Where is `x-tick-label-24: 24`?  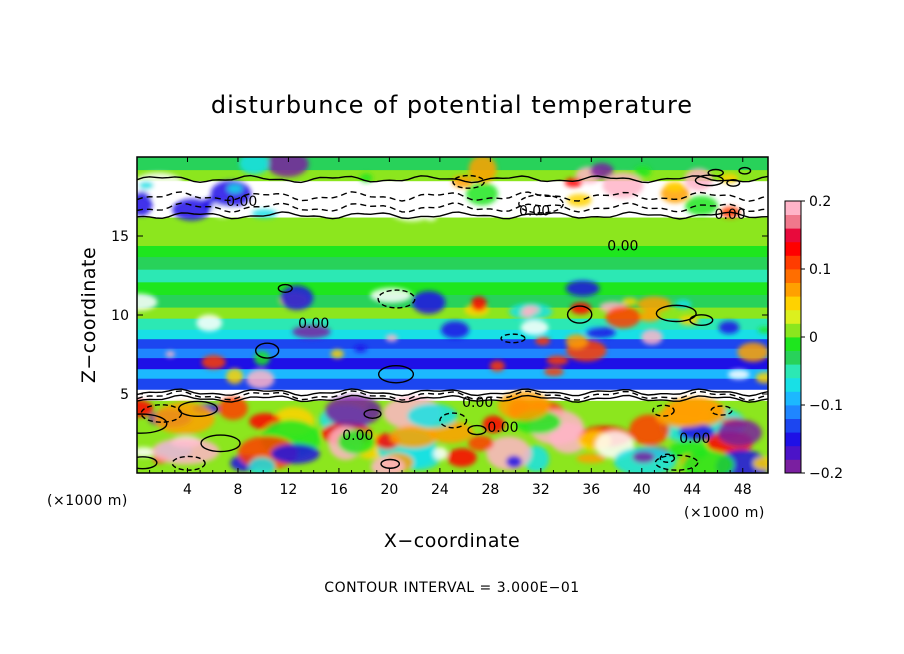 x-tick-label-24: 24 is located at coordinates (440, 490).